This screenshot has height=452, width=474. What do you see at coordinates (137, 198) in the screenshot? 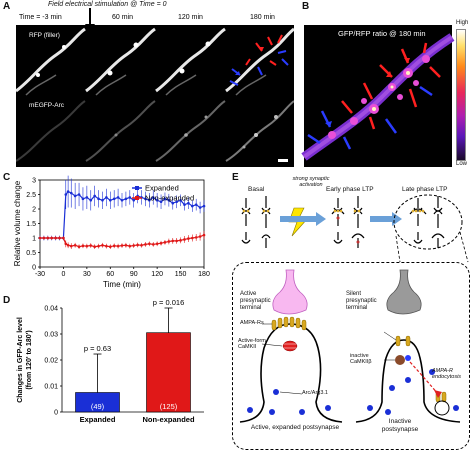
I see `legend-marker` at bounding box center [137, 198].